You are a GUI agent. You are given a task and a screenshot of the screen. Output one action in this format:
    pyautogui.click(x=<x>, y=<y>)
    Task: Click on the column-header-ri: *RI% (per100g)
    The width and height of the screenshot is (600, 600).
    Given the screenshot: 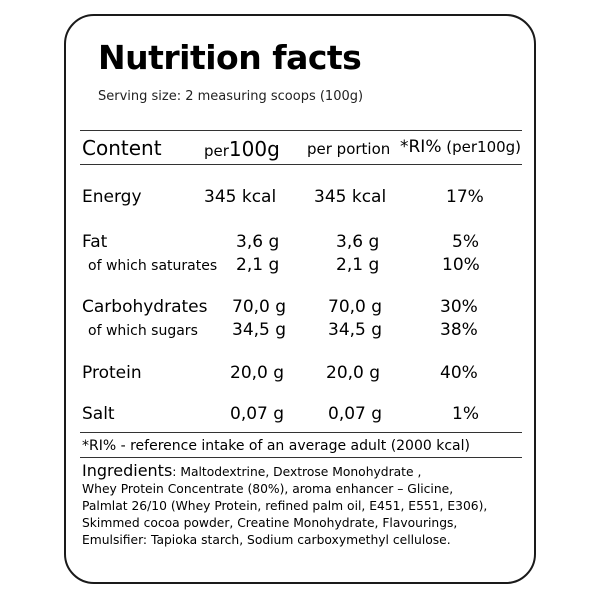 What is the action you would take?
    pyautogui.click(x=460, y=147)
    